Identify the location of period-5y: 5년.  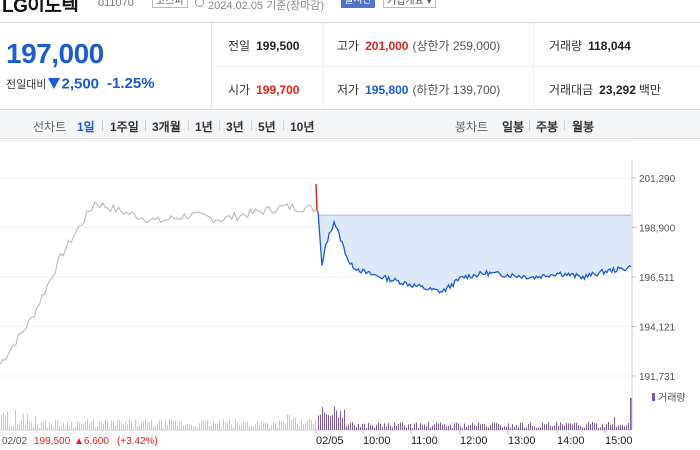
(267, 127).